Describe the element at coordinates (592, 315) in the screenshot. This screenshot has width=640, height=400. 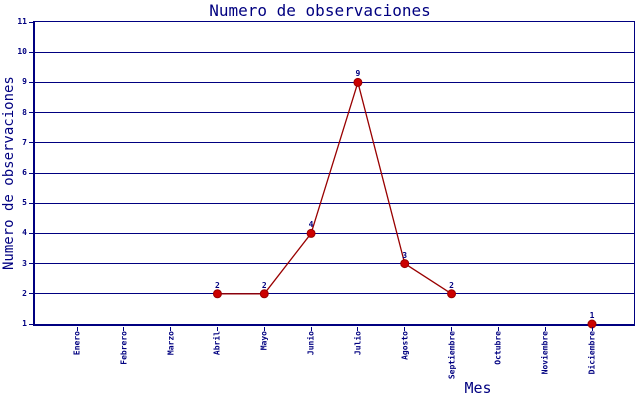
I see `data-point-label: 1` at that location.